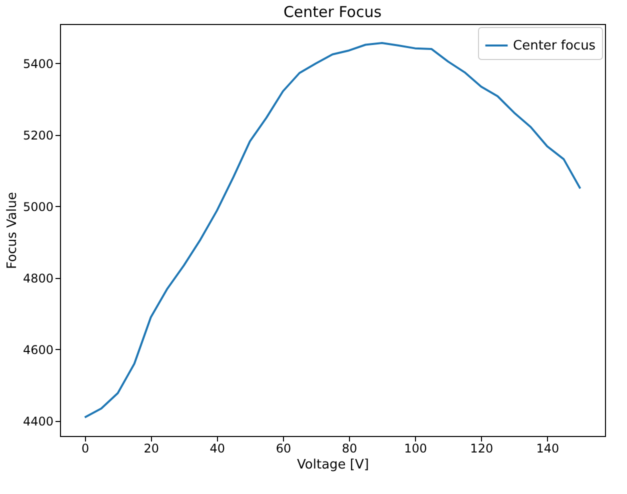 This screenshot has height=494, width=627. What do you see at coordinates (332, 12) in the screenshot?
I see `chart-title: Center Focus` at bounding box center [332, 12].